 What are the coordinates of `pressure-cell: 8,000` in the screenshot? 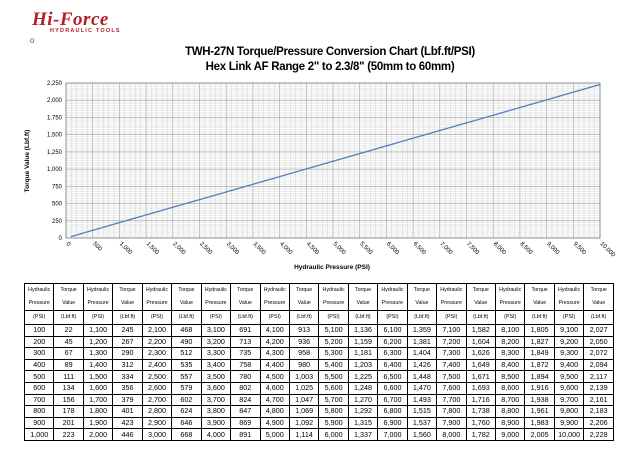 It's located at (451, 434).